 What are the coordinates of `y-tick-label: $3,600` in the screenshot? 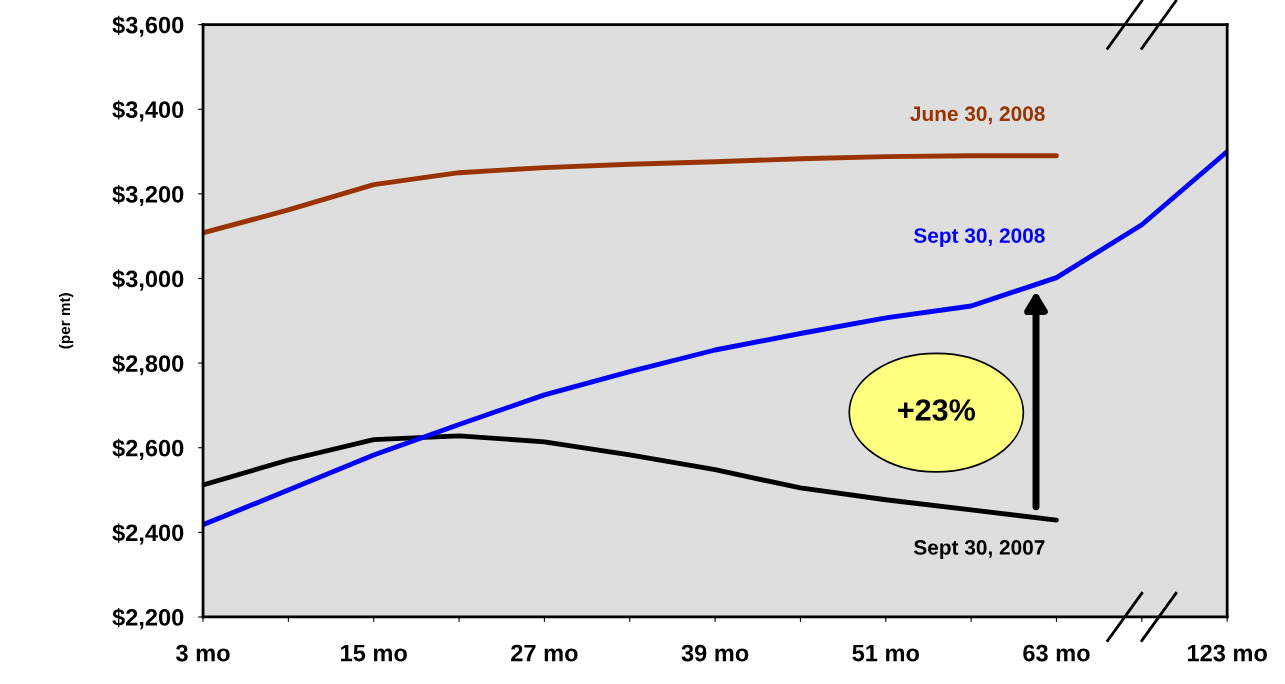 It's located at (148, 26).